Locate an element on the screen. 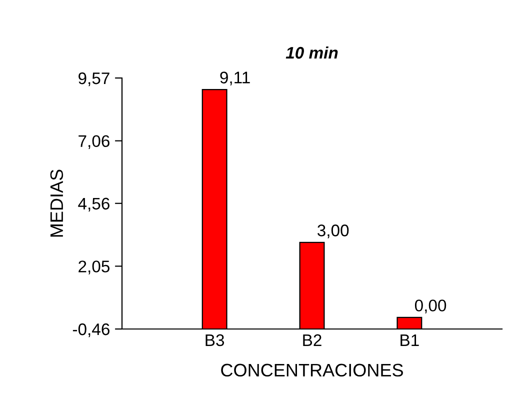  y-tick-label: 9,57 is located at coordinates (94, 79).